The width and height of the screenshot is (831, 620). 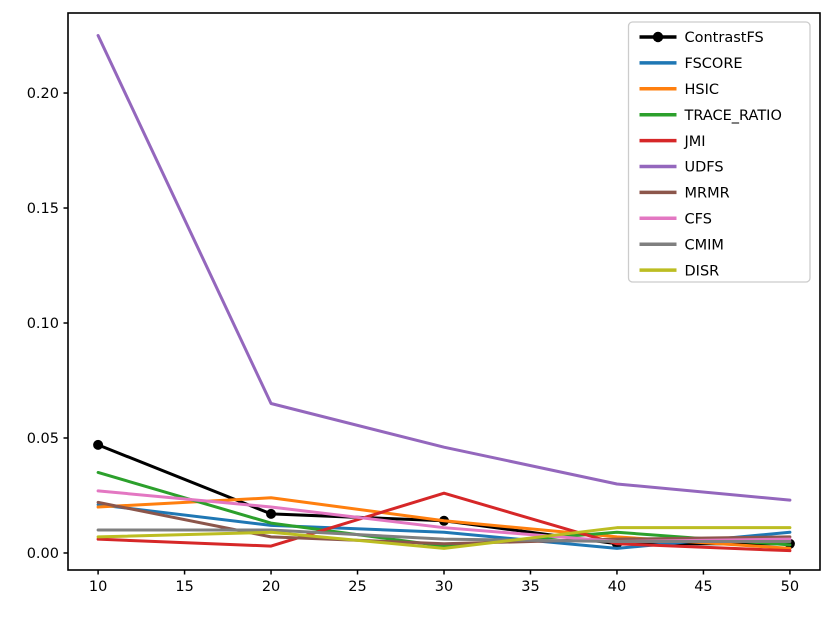 What do you see at coordinates (704, 245) in the screenshot?
I see `legend-label: CMIM` at bounding box center [704, 245].